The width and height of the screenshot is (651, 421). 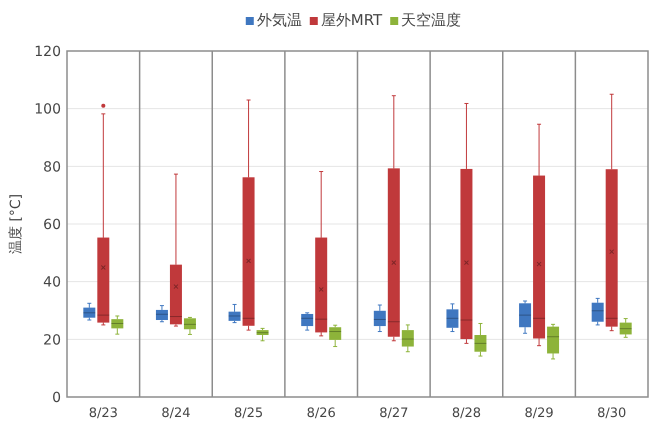 I want to click on y-tick-label: 80, so click(x=52, y=167).